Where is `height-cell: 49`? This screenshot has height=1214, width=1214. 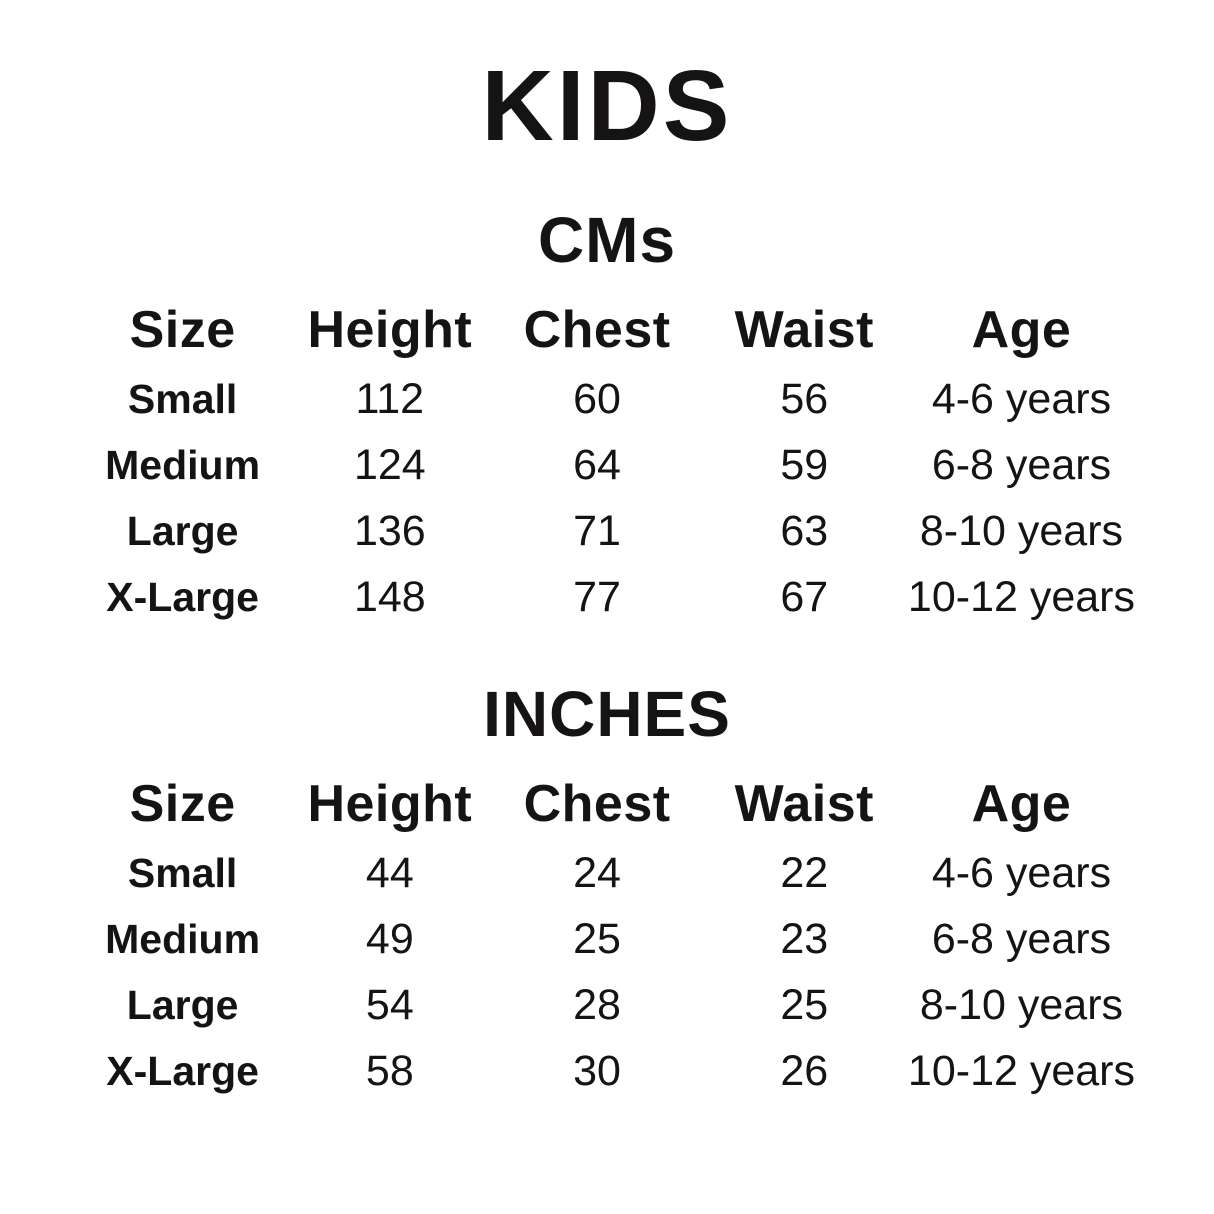
height-cell: 49 is located at coordinates (389, 938).